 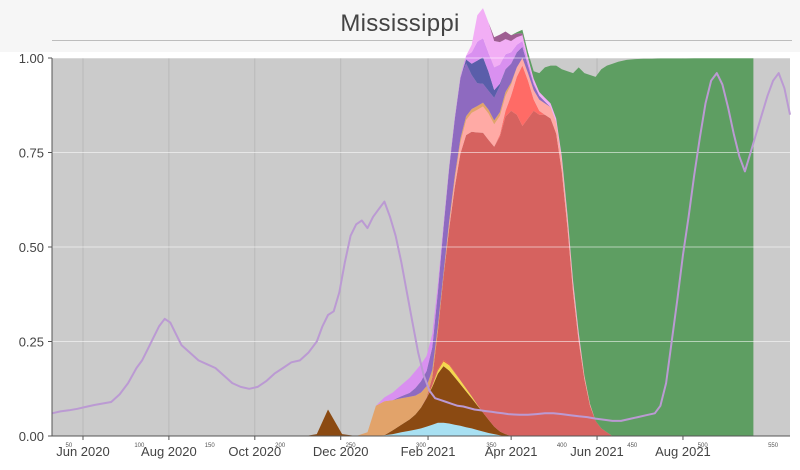 What do you see at coordinates (31, 153) in the screenshot?
I see `y-tick-label-3: 0.75` at bounding box center [31, 153].